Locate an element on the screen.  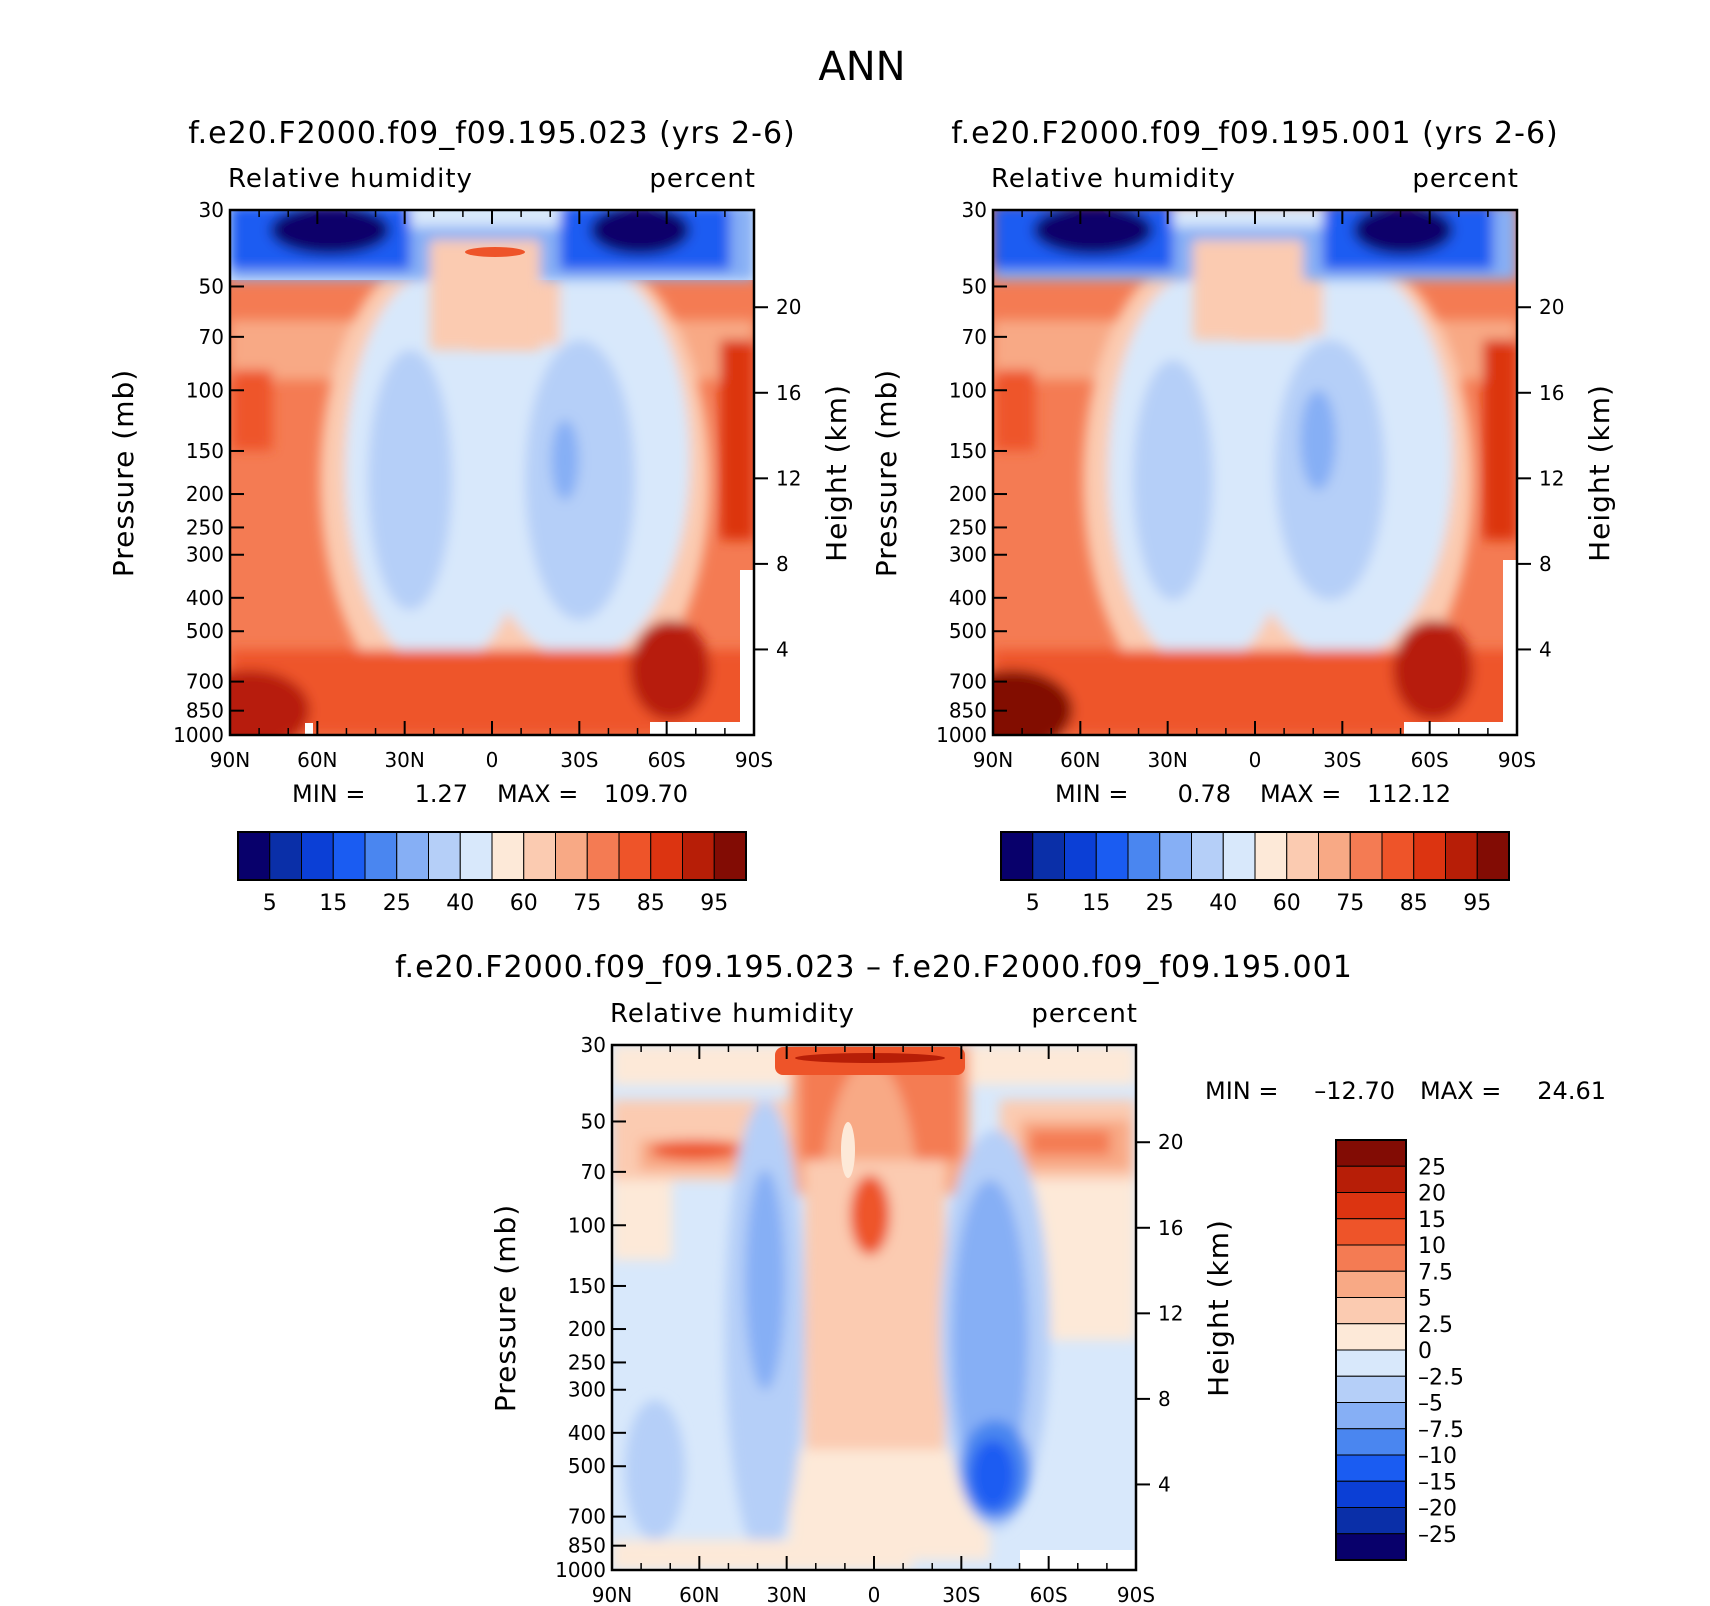
panel-3-height-tick-label: 20 is located at coordinates (1170, 1142).